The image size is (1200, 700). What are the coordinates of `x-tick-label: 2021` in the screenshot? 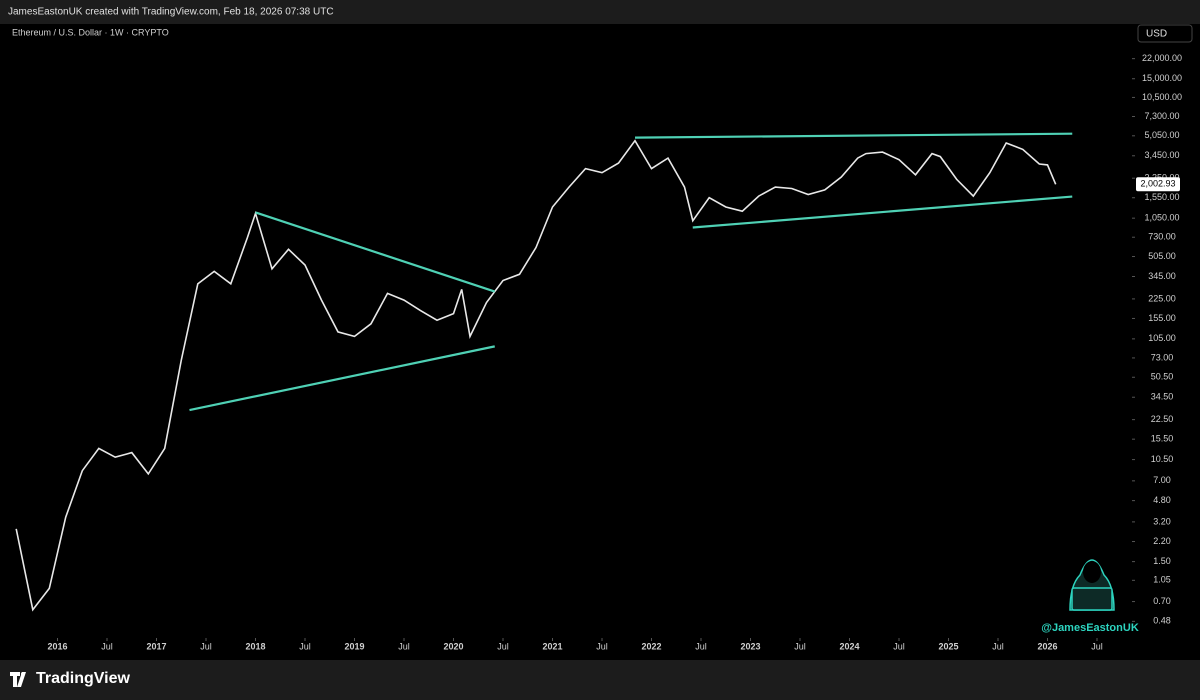 It's located at (552, 646).